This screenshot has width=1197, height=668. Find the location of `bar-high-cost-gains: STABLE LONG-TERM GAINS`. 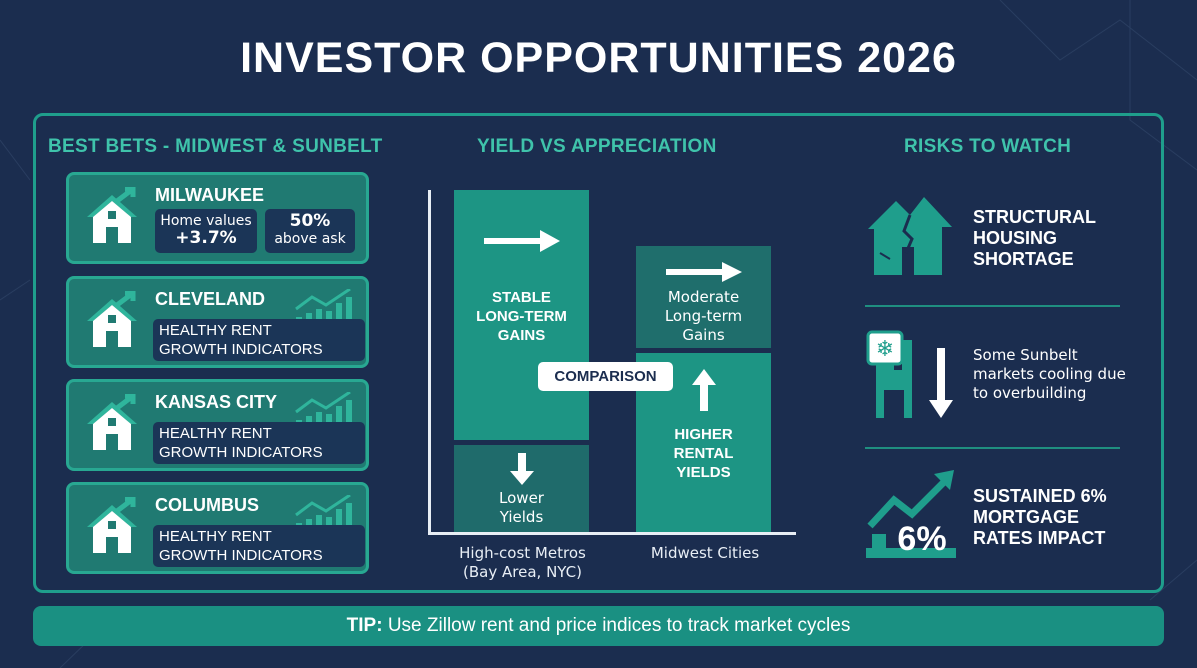

bar-high-cost-gains: STABLE LONG-TERM GAINS is located at coordinates (521, 315).